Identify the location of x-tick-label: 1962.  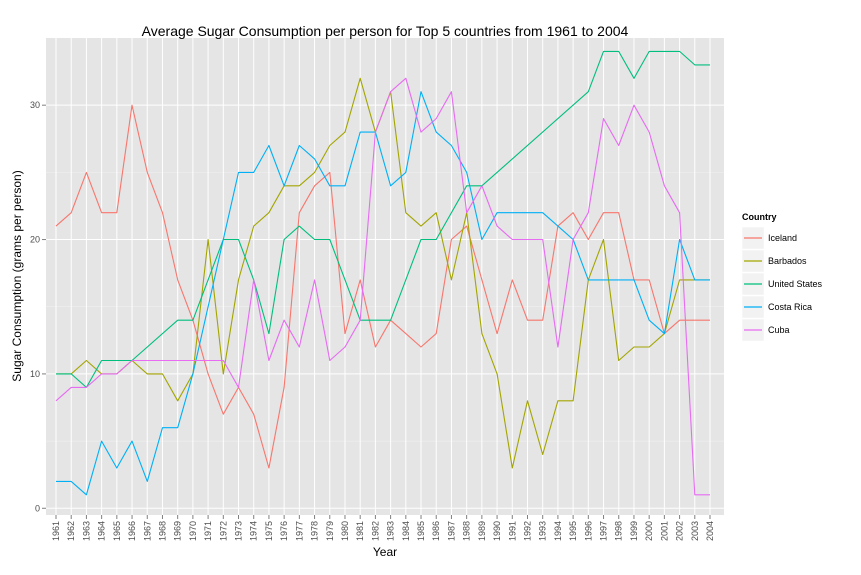
(71, 531).